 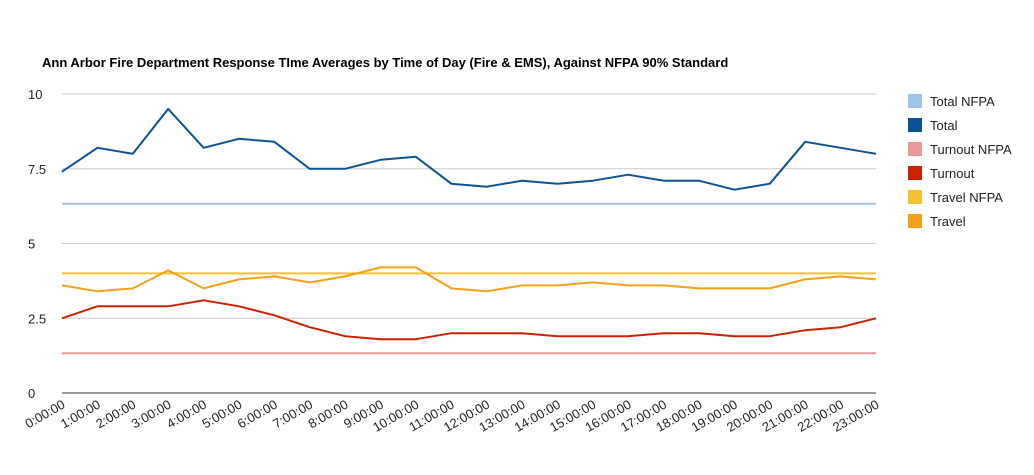 I want to click on y-axis-ticks: 0 2.5 5 7.5 10, so click(x=37, y=244).